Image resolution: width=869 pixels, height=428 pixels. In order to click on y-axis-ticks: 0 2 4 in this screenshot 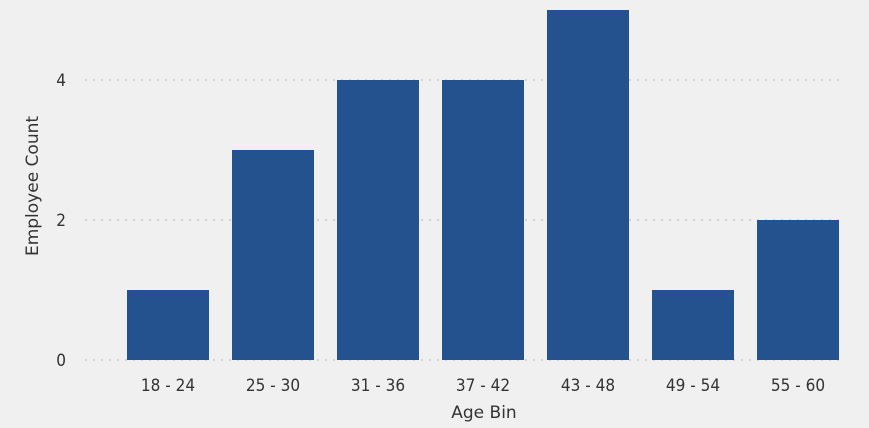, I will do `click(61, 221)`.